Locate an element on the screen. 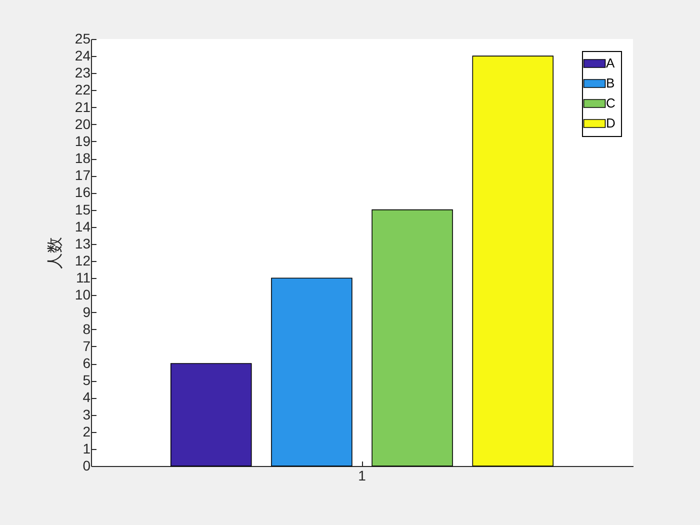 This screenshot has height=525, width=700. y-tick-label: 7 is located at coordinates (86, 346).